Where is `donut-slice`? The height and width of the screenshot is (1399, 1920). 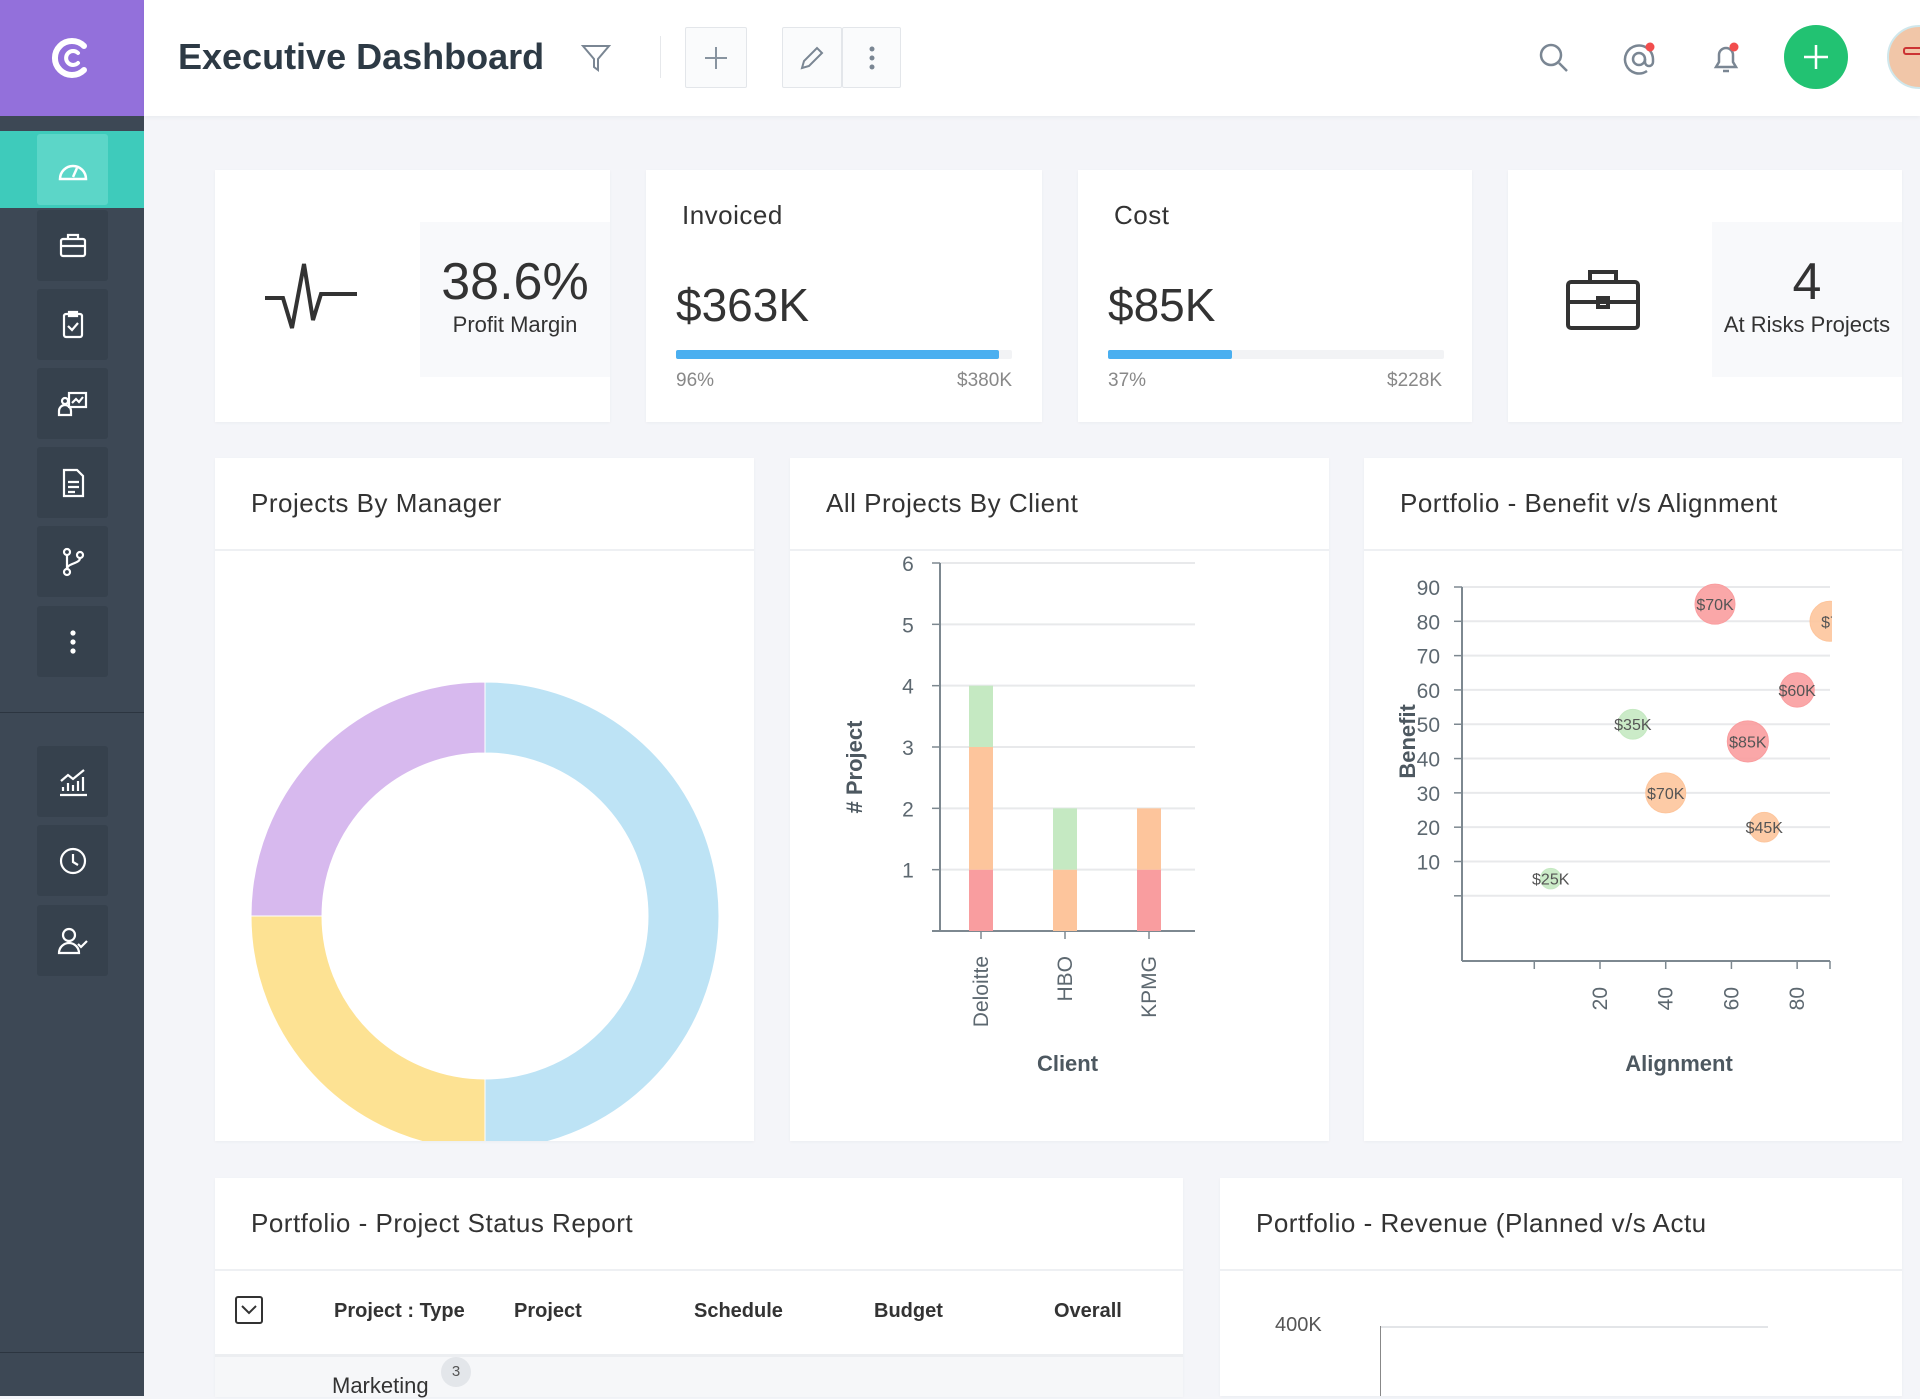
donut-slice is located at coordinates (368, 1033).